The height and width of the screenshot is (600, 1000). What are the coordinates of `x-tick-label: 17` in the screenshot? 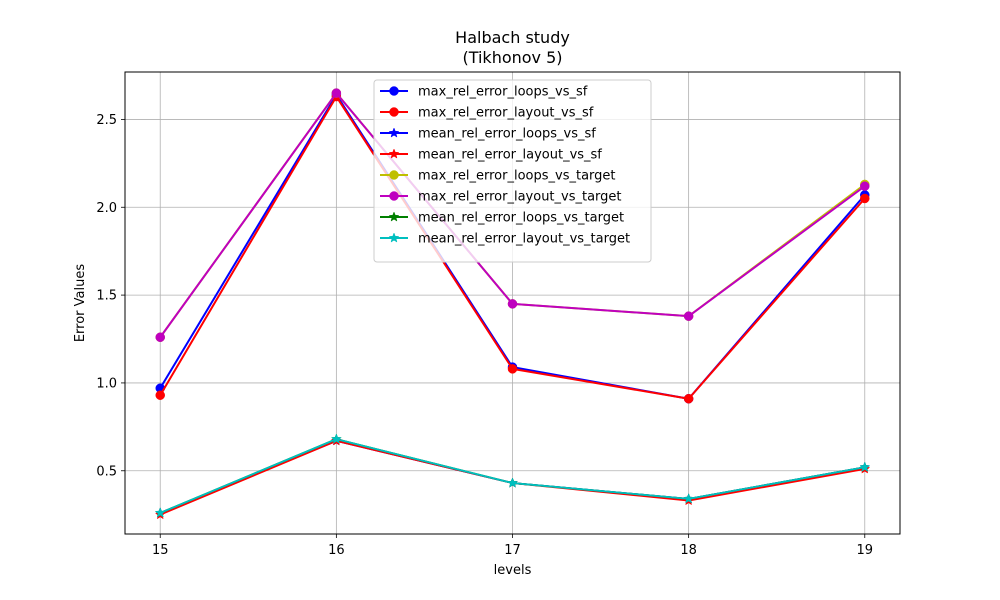 It's located at (512, 550).